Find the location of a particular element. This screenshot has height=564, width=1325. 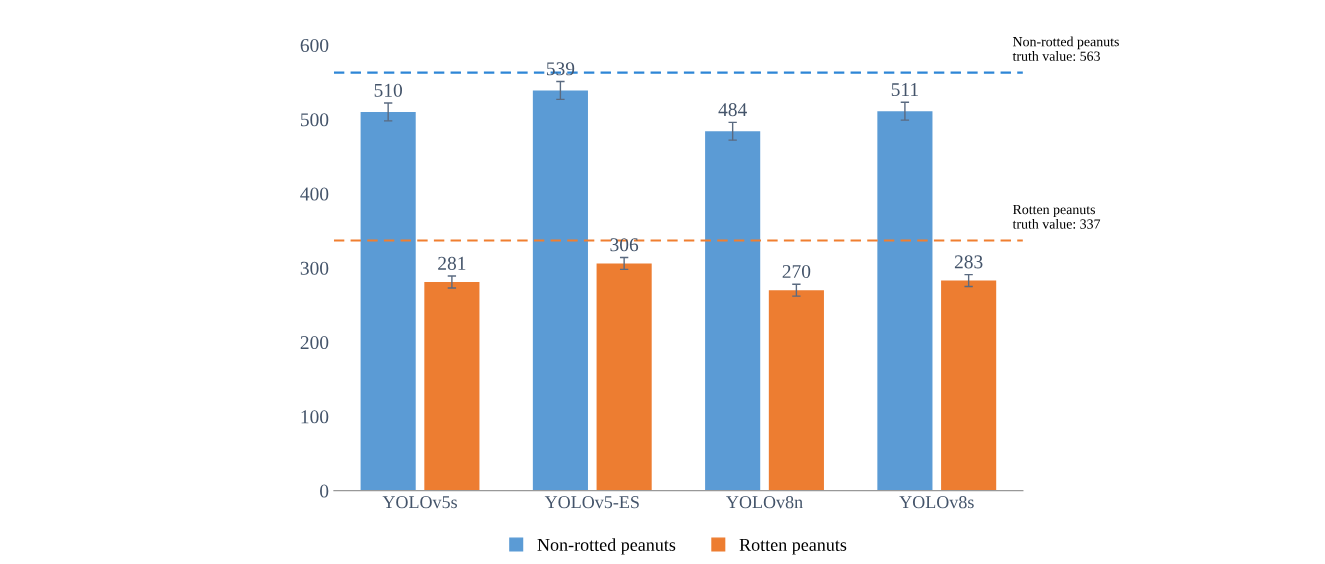

x-tick-label: YOLOv8s is located at coordinates (936, 502).